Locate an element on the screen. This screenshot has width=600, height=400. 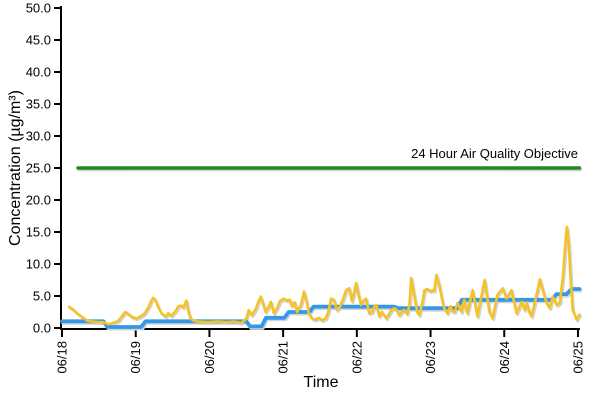
x-tick-label: 06/23 is located at coordinates (430, 357).